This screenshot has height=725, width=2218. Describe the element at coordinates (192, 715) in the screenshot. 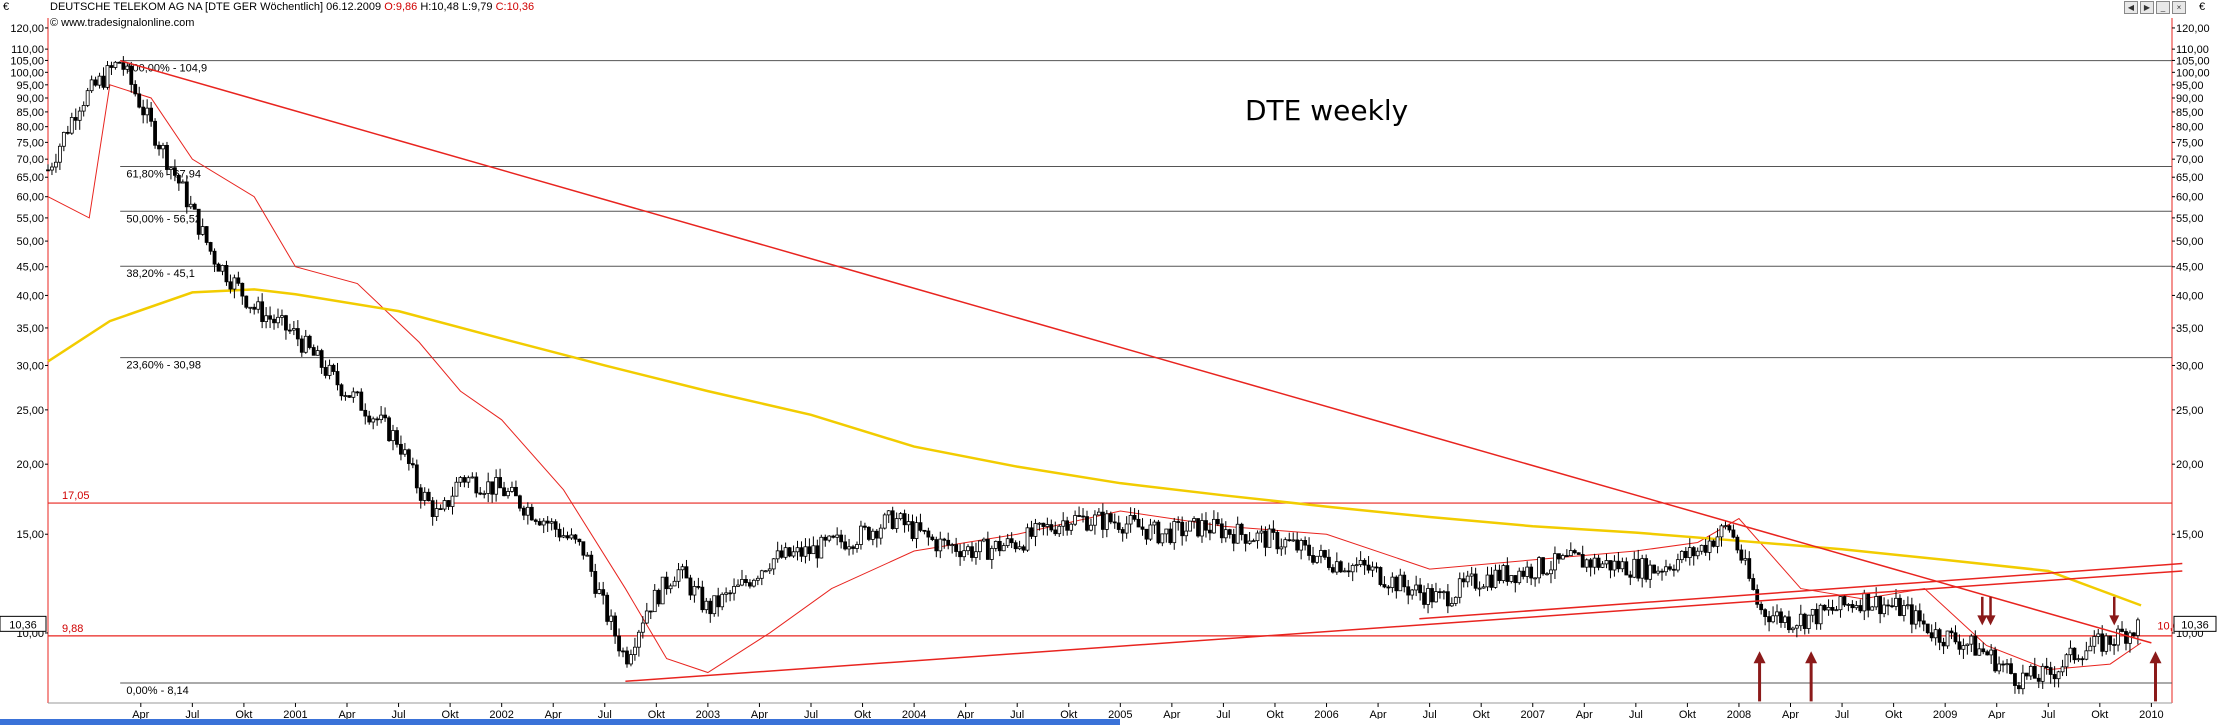

I see `x-tick-label: Jul` at that location.